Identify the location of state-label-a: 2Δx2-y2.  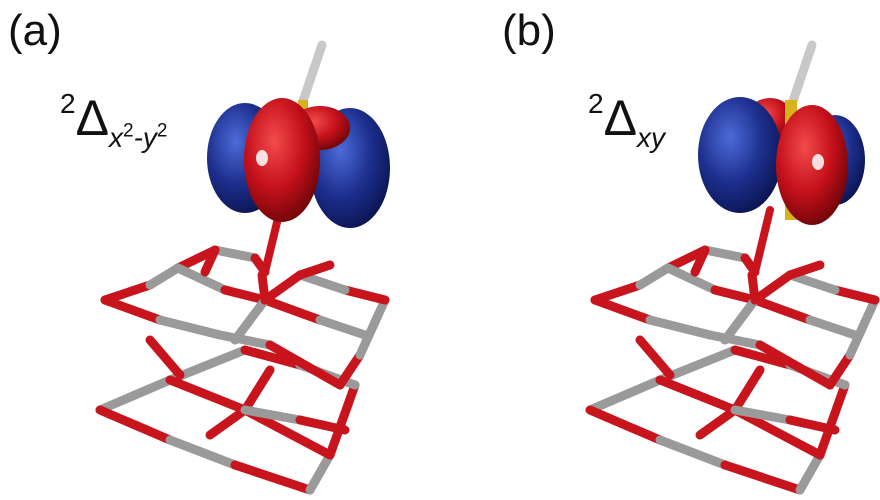
(113, 120).